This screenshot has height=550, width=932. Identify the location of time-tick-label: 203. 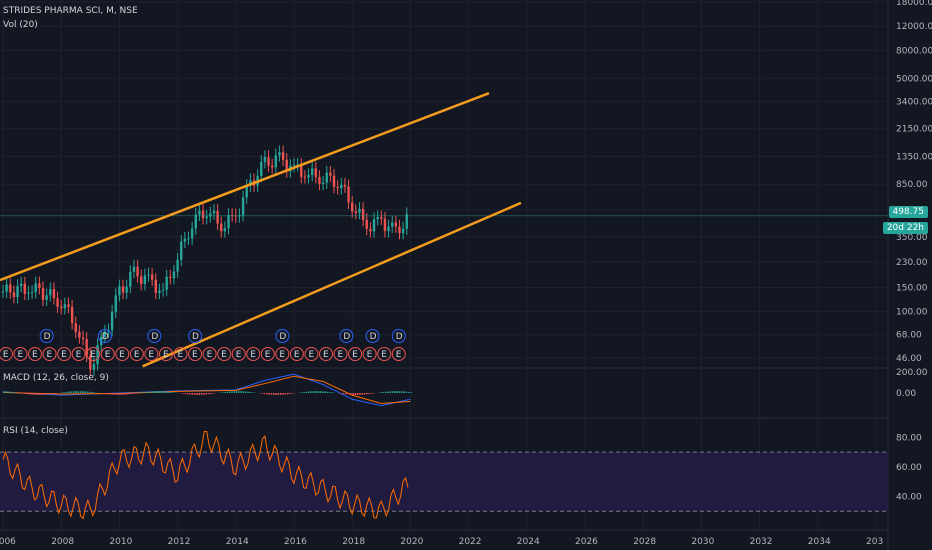
(874, 542).